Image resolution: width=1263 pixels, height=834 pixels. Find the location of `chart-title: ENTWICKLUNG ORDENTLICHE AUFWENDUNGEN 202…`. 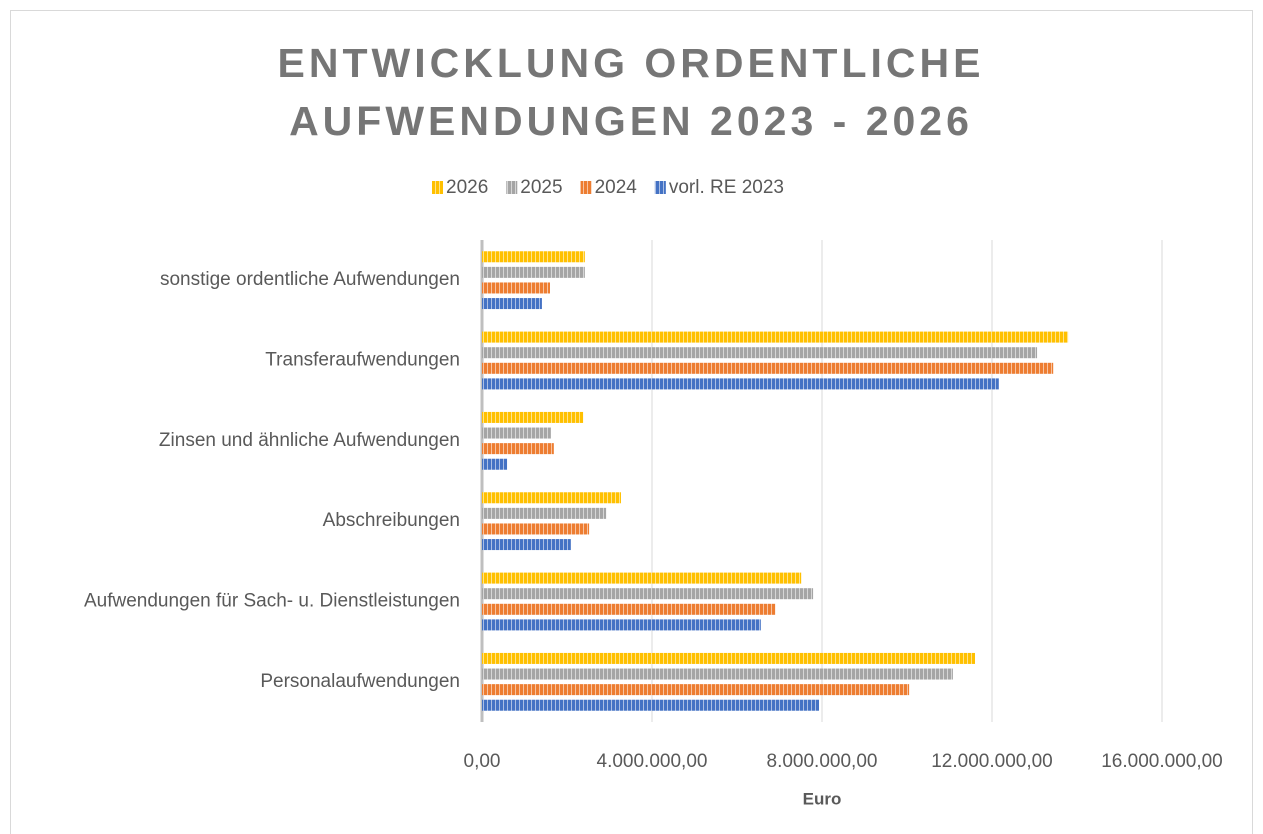

chart-title: ENTWICKLUNG ORDENTLICHE AUFWENDUNGEN 202… is located at coordinates (631, 92).